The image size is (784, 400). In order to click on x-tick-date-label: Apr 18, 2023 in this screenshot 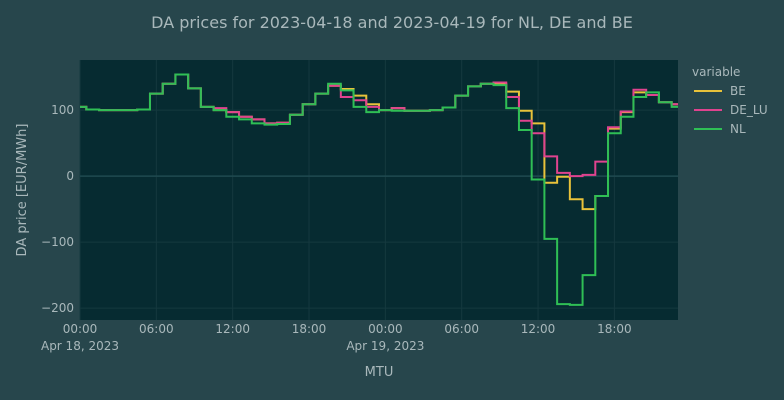, I will do `click(80, 346)`.